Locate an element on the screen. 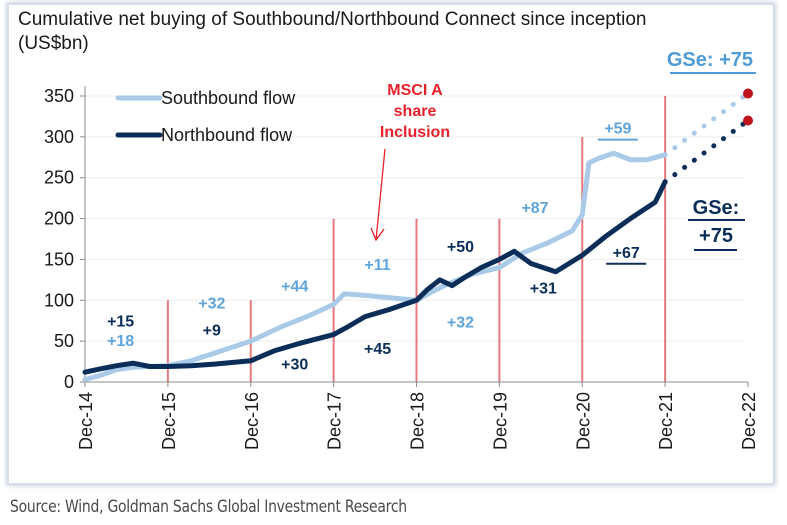 The width and height of the screenshot is (787, 525). y-tick-label: 100 is located at coordinates (59, 300).